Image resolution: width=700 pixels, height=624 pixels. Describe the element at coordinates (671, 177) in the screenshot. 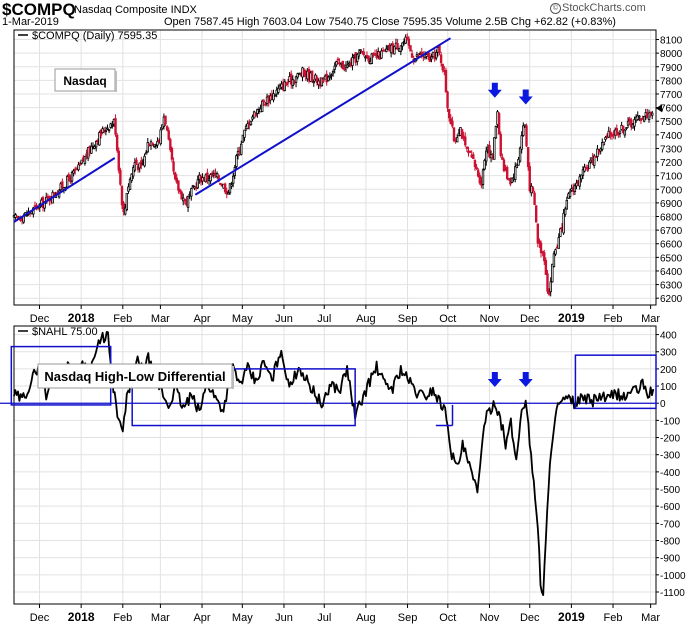

I see `y-tick-label: 7100` at that location.